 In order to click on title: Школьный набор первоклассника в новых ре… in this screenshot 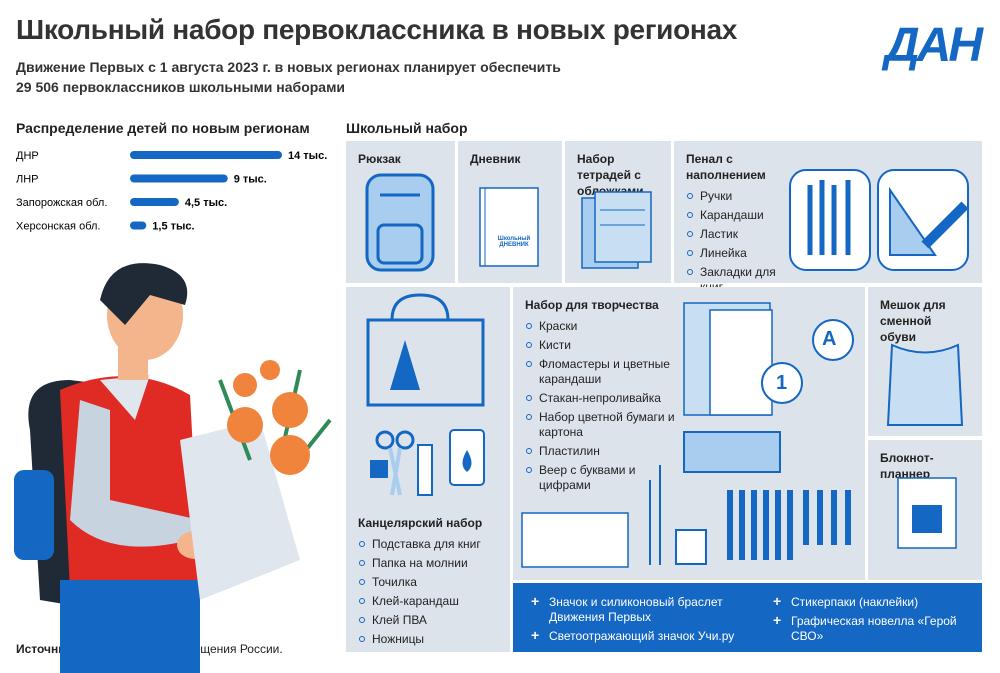, I will do `click(377, 29)`.